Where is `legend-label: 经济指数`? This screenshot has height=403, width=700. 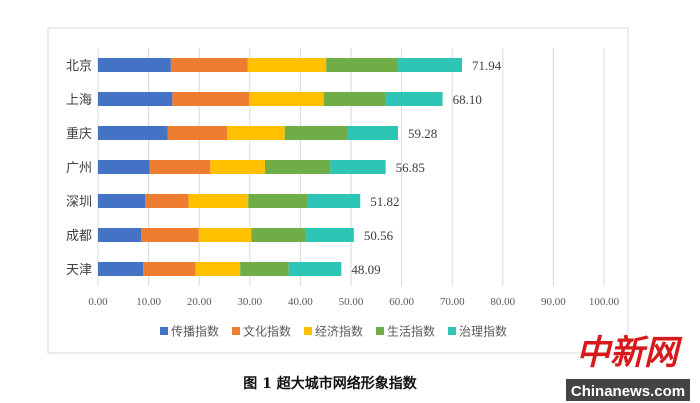
legend-label: 经济指数 is located at coordinates (339, 331).